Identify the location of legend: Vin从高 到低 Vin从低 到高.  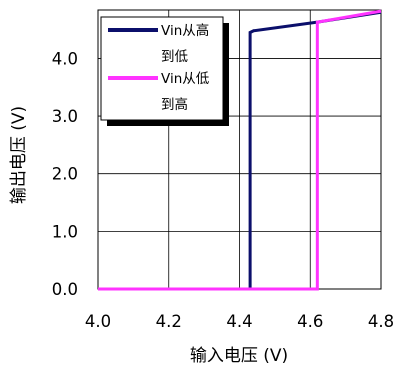
(164, 71).